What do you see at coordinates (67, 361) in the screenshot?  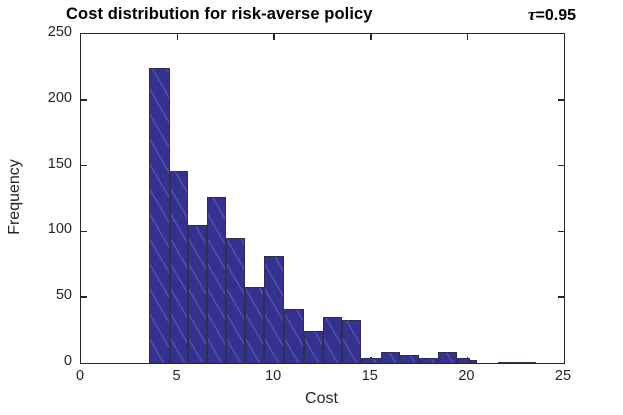 I see `y-tick-label: 0` at bounding box center [67, 361].